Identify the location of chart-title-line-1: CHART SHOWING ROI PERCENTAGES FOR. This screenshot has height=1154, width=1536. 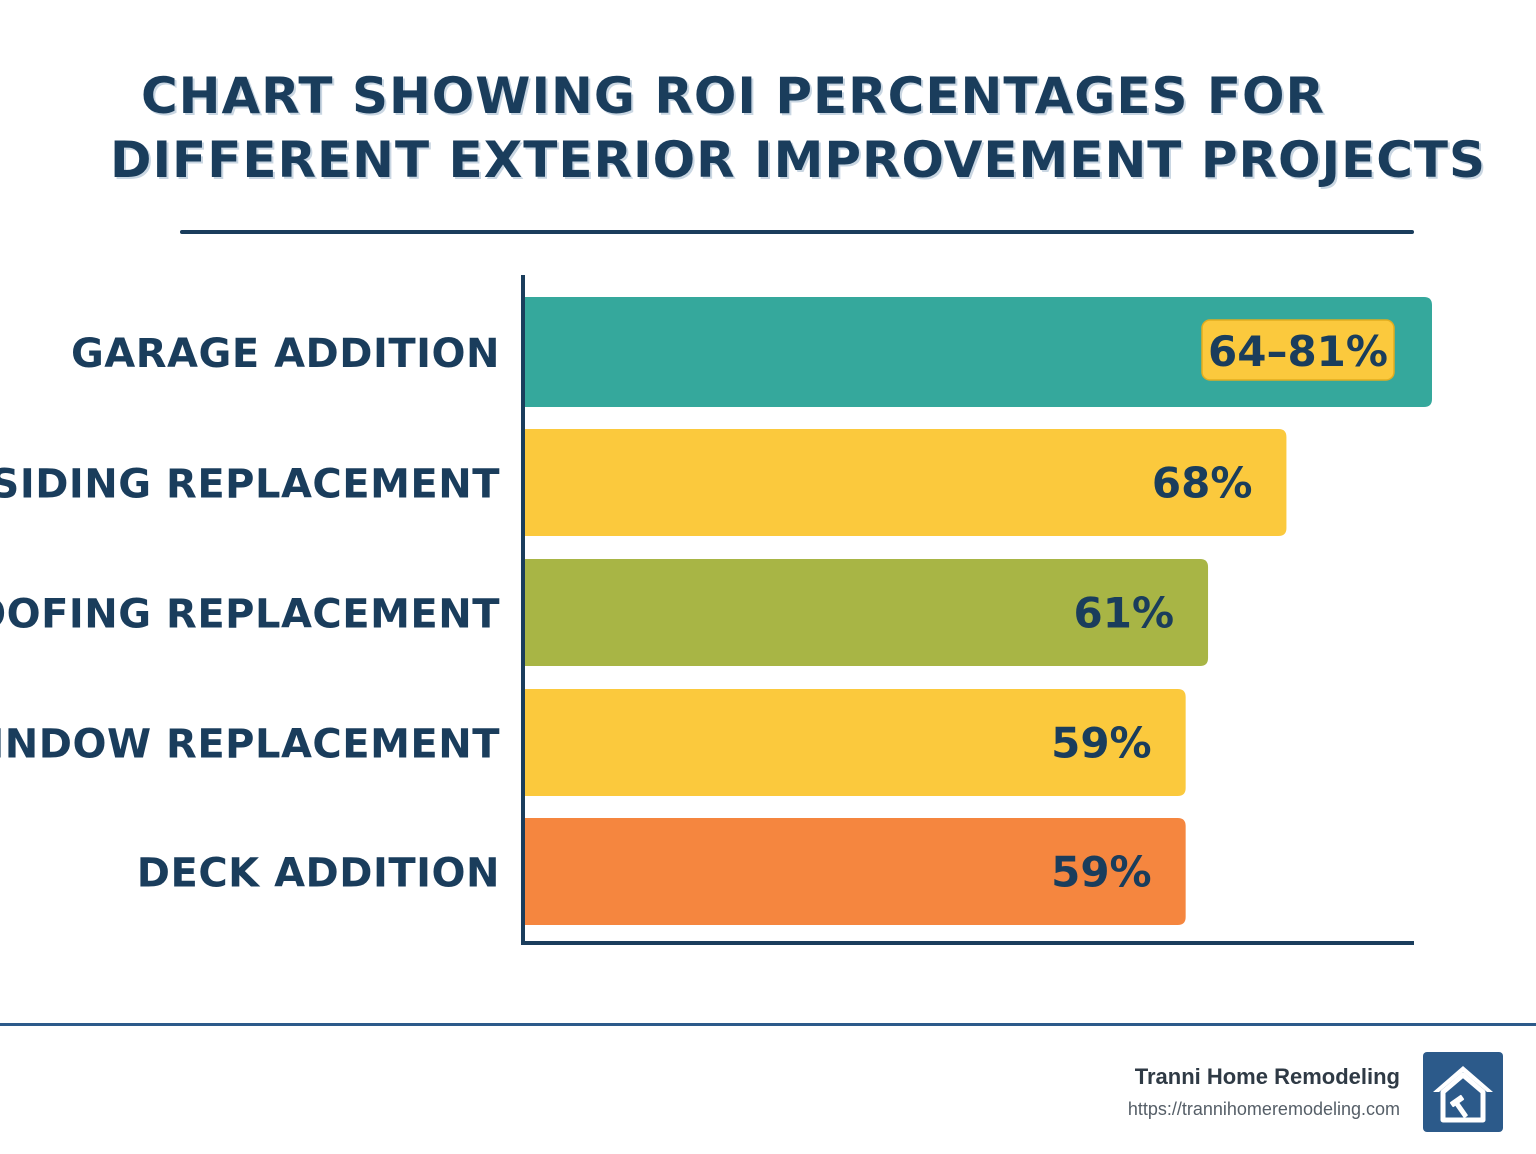
(733, 96).